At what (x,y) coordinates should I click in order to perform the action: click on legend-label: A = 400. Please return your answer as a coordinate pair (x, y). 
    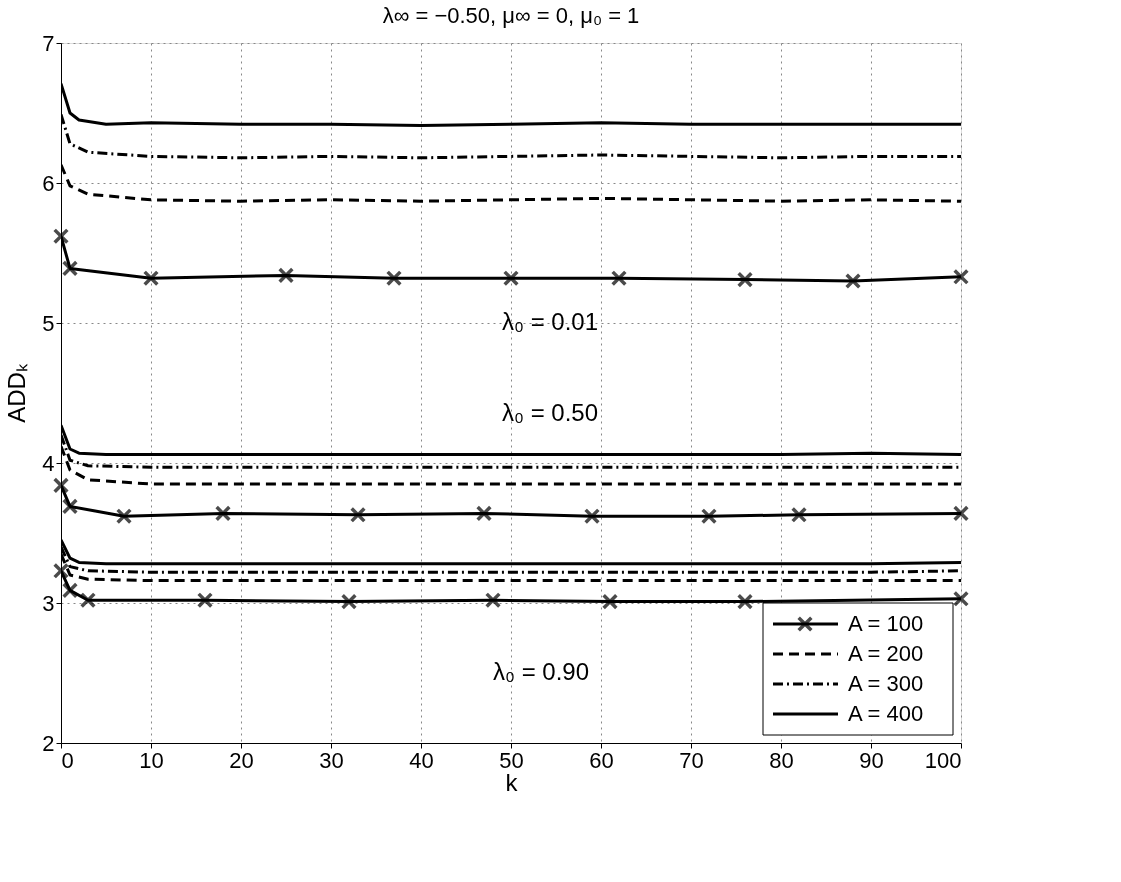
    Looking at the image, I should click on (886, 713).